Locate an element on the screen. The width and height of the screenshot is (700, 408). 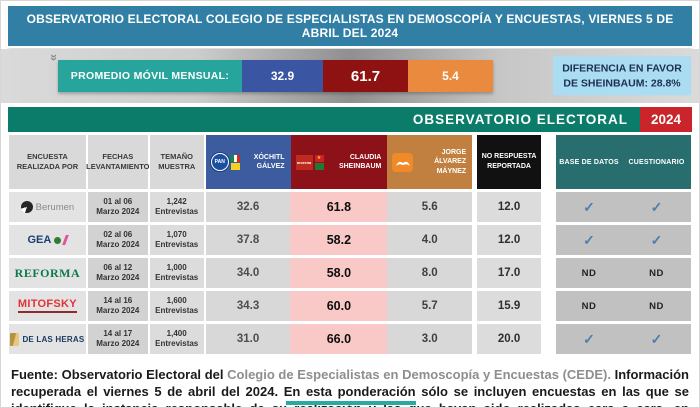
pollster-cell: DE LAS HERAS is located at coordinates (47, 339).